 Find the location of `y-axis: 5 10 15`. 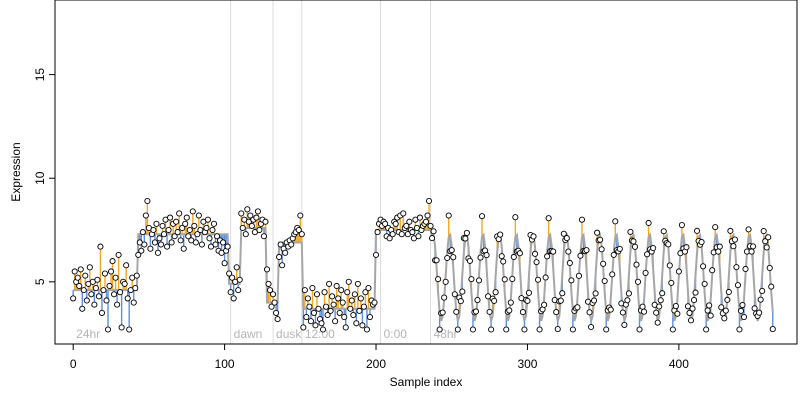

y-axis: 5 10 15 is located at coordinates (44, 176).